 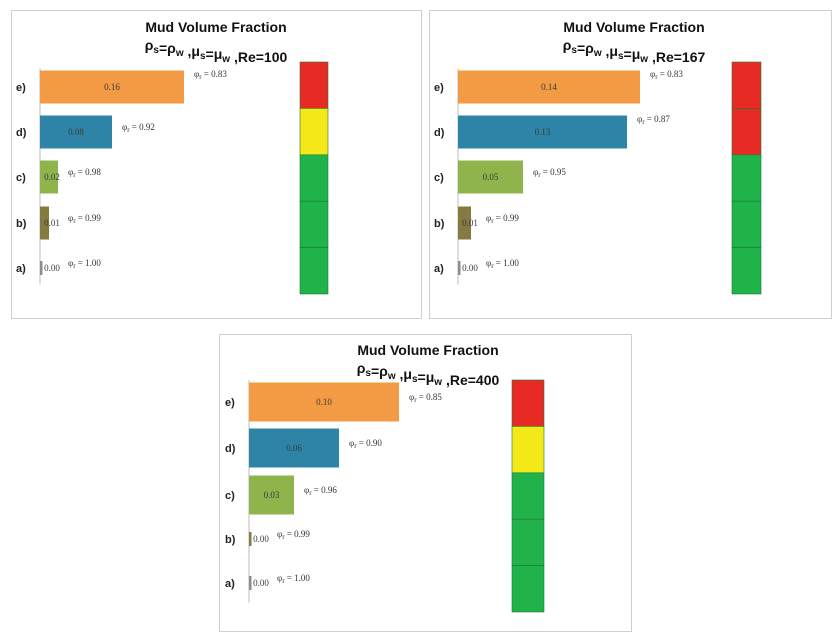 What do you see at coordinates (365, 444) in the screenshot?
I see `phi-label: φr = 0.90` at bounding box center [365, 444].